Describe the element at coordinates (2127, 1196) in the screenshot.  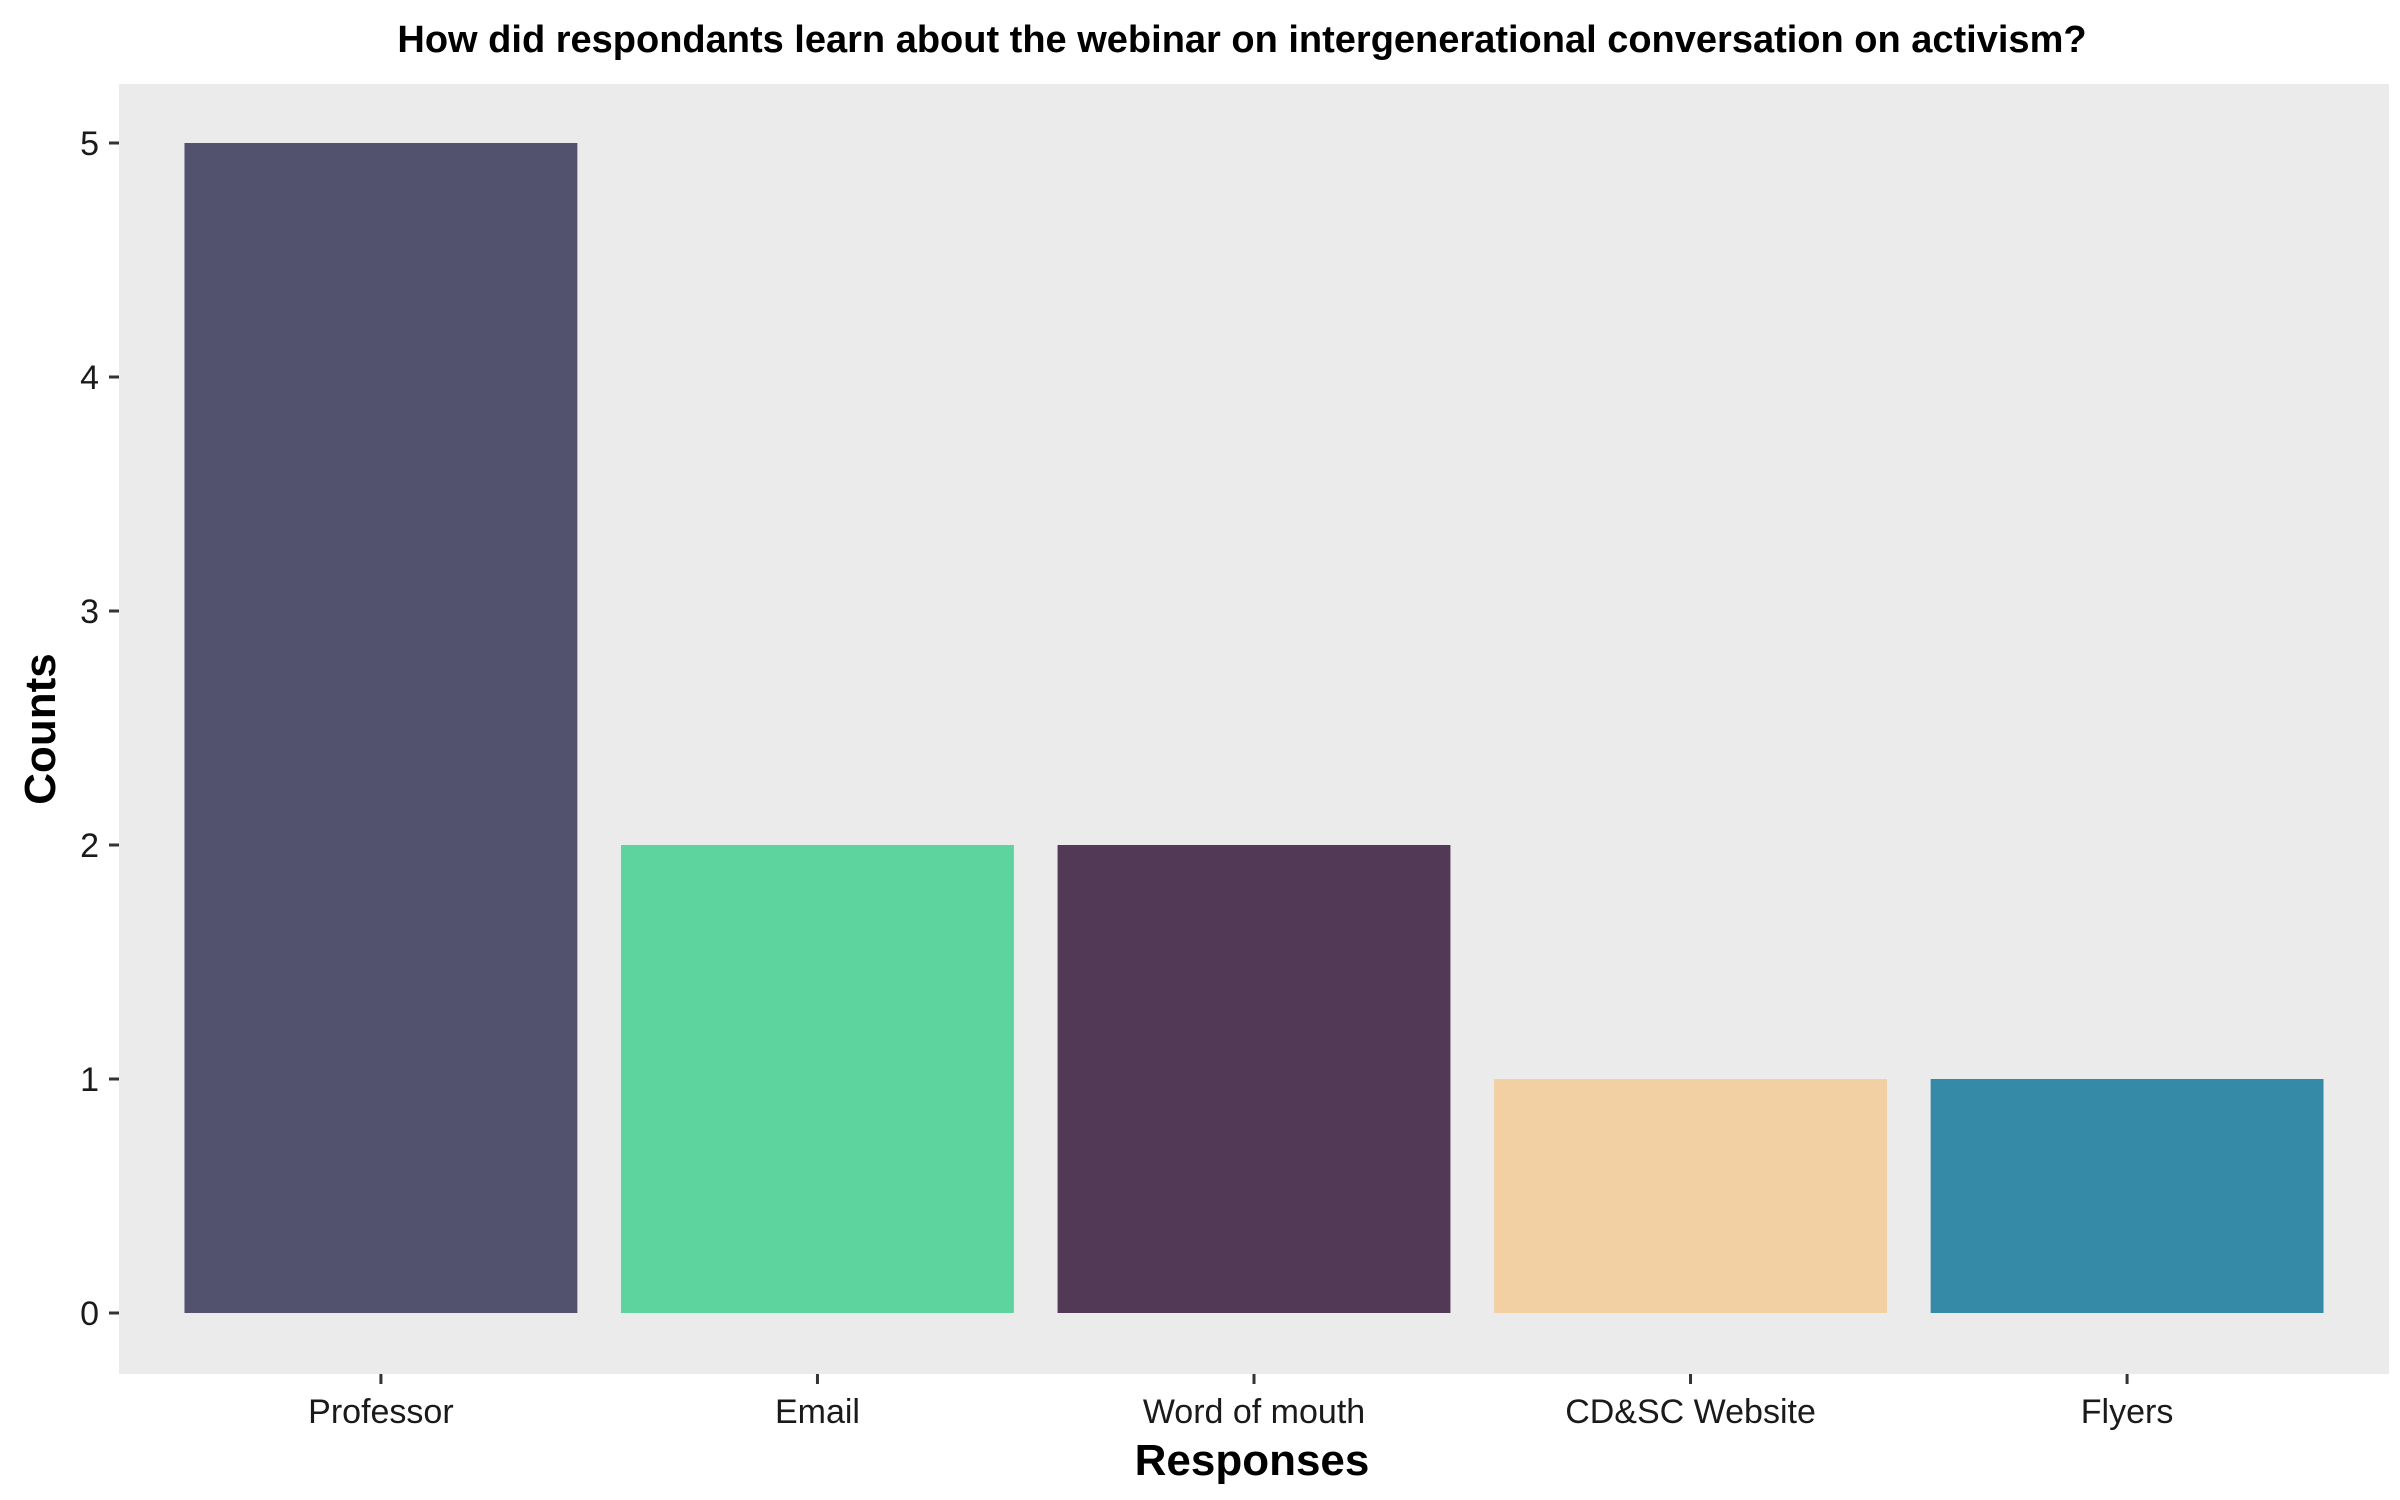
I see `bar-flyers` at that location.